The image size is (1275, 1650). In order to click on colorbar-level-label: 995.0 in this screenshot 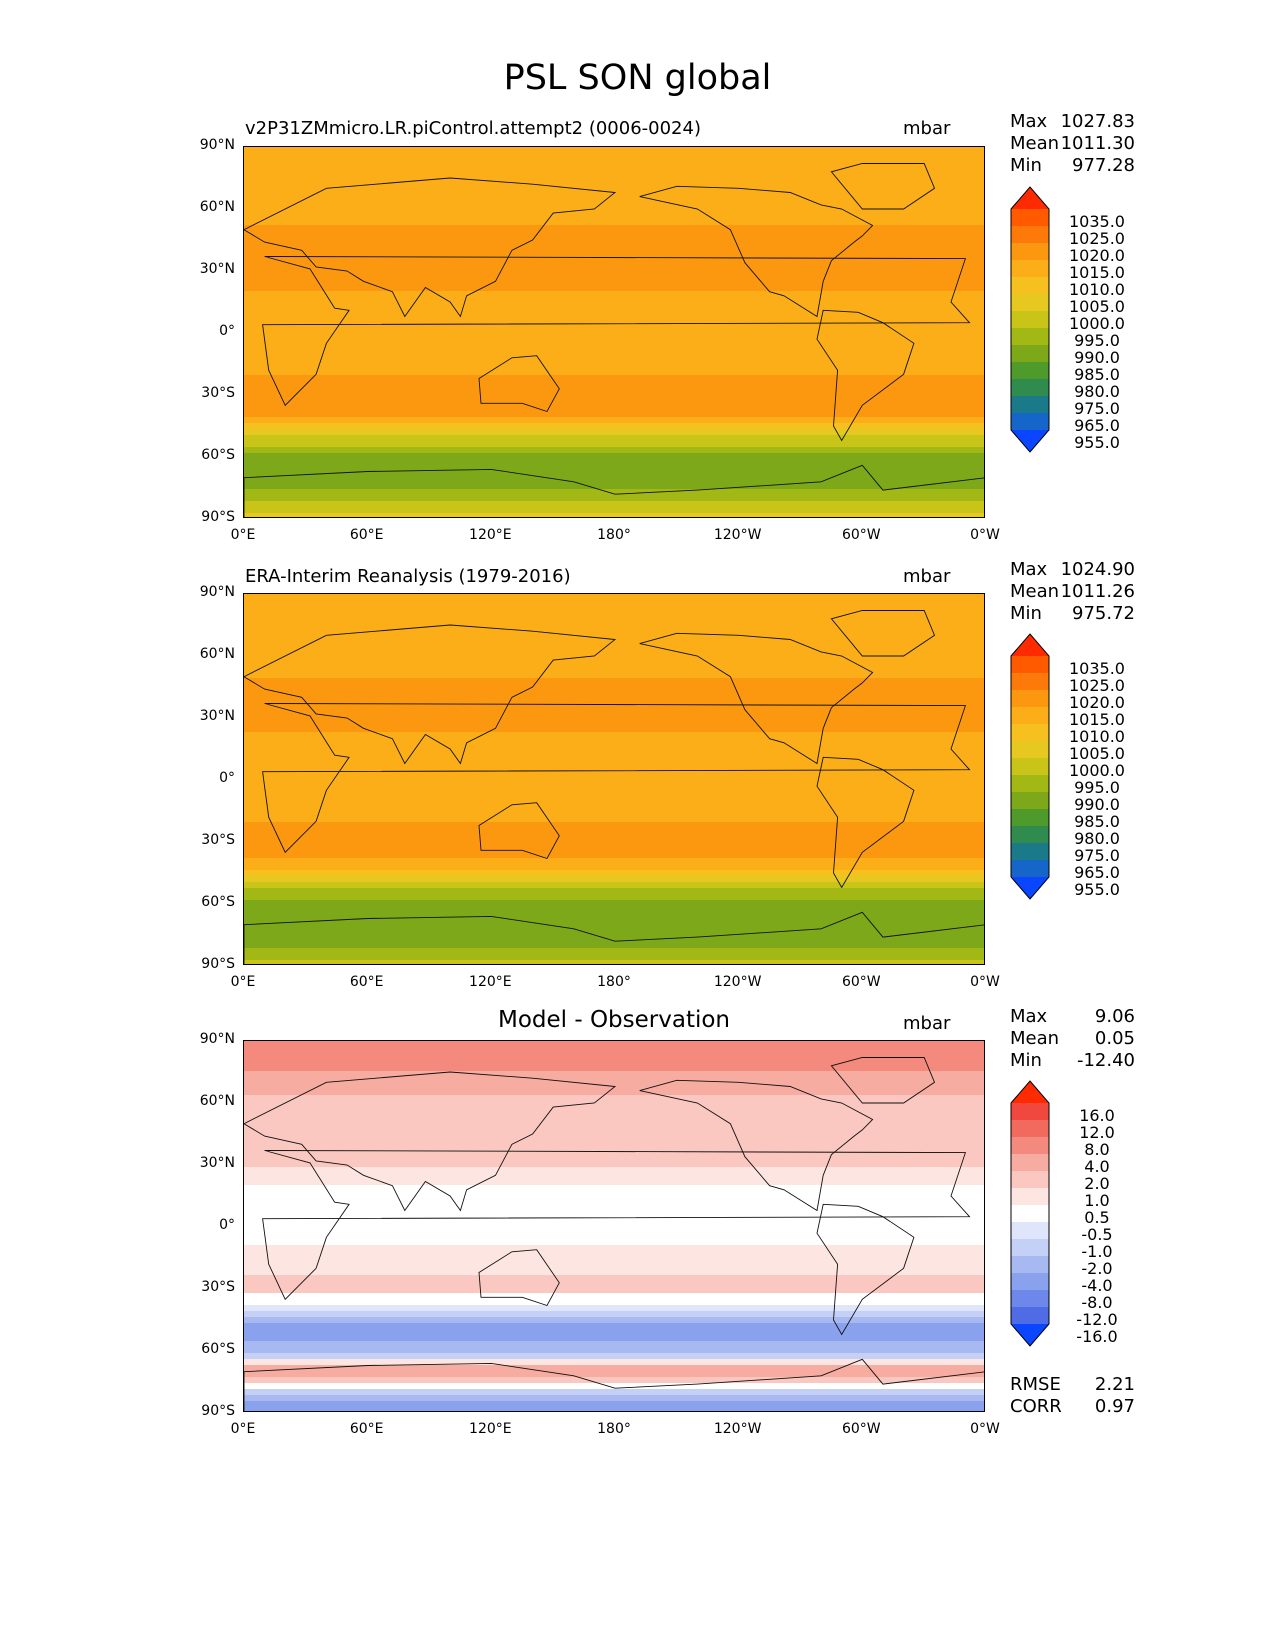, I will do `click(1097, 787)`.